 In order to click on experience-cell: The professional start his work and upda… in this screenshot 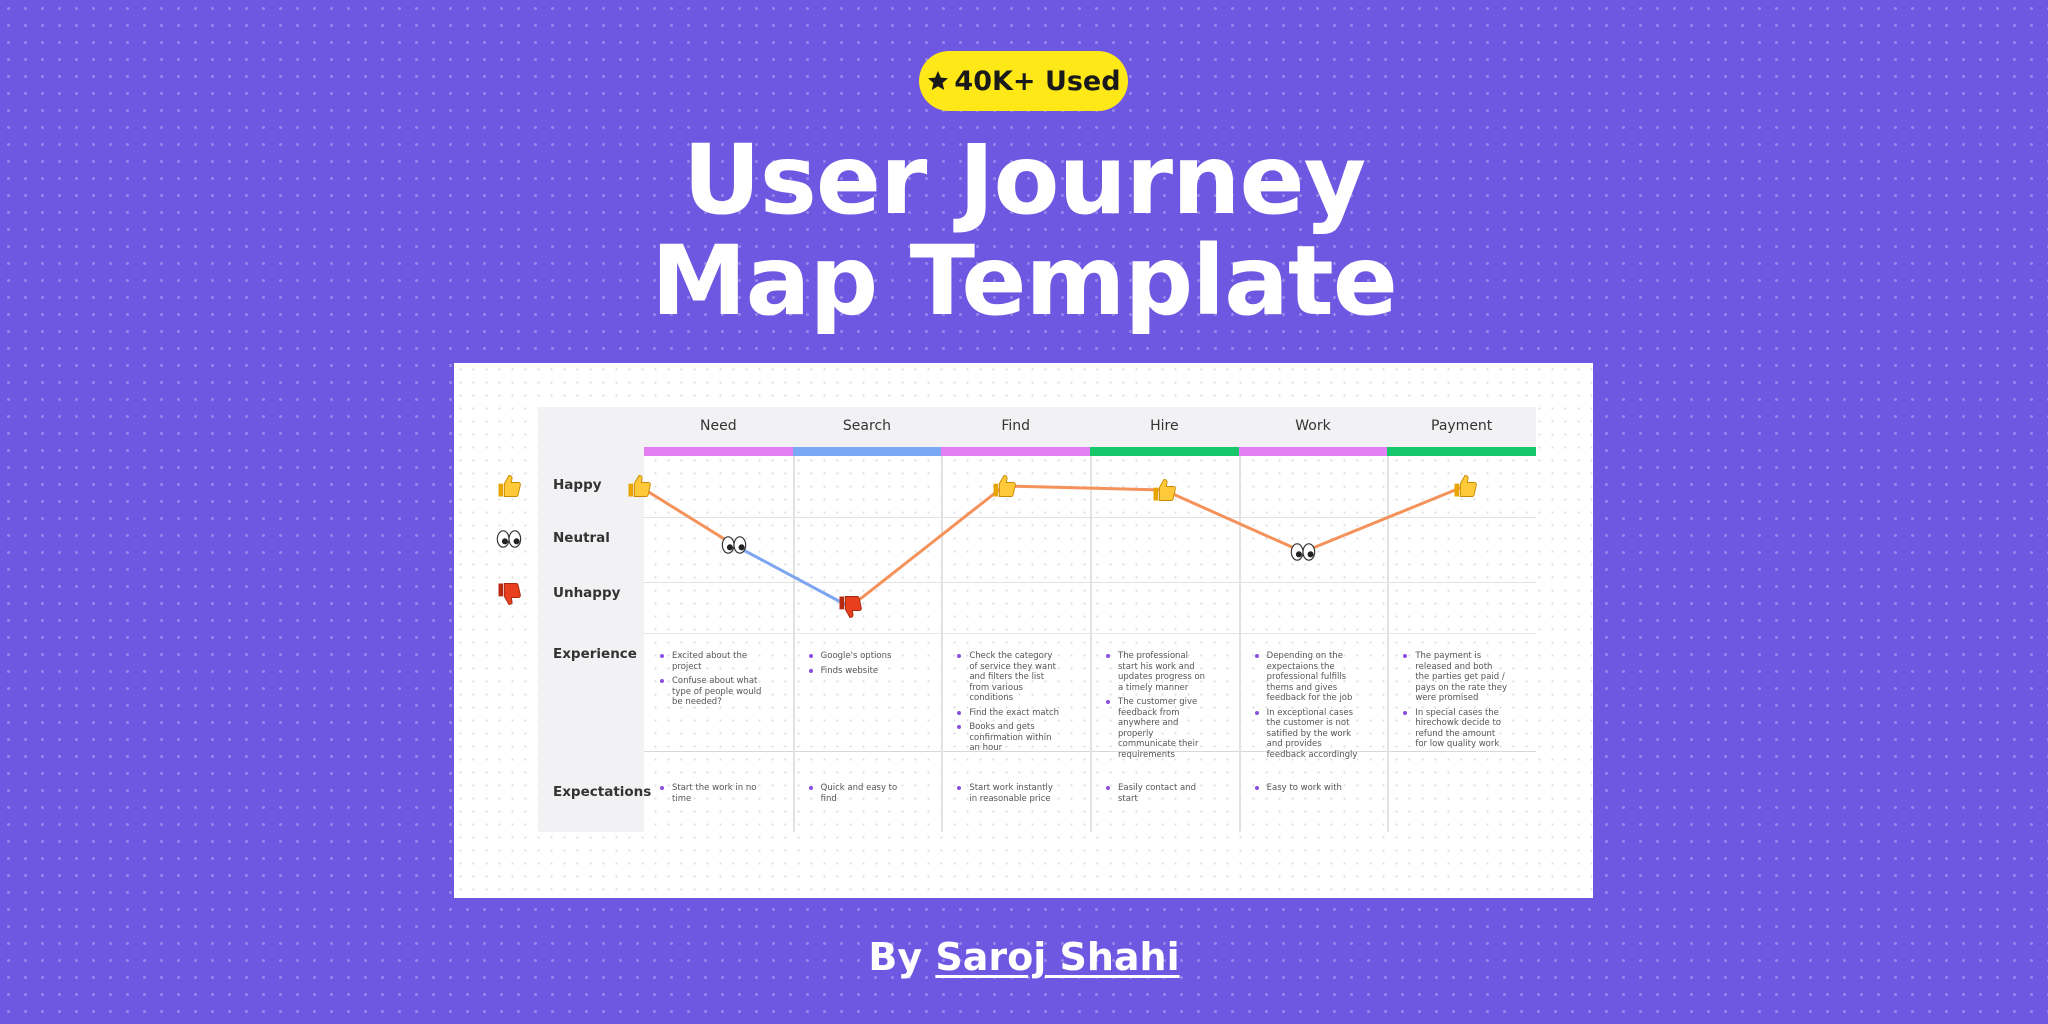, I will do `click(1158, 707)`.